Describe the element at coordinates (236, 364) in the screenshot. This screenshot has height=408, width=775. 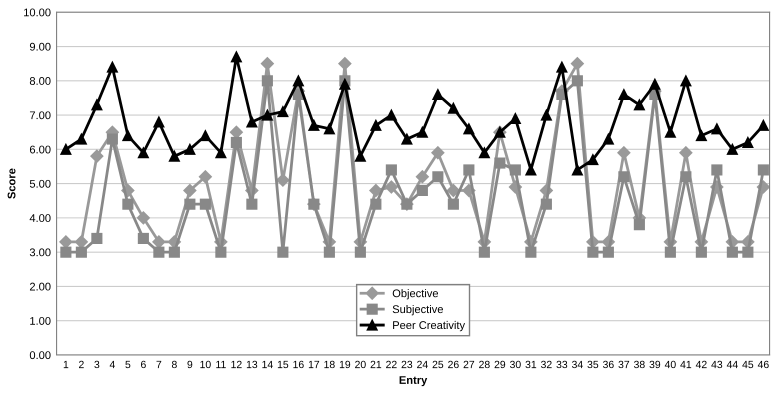
I see `x-tick-label: 12` at that location.